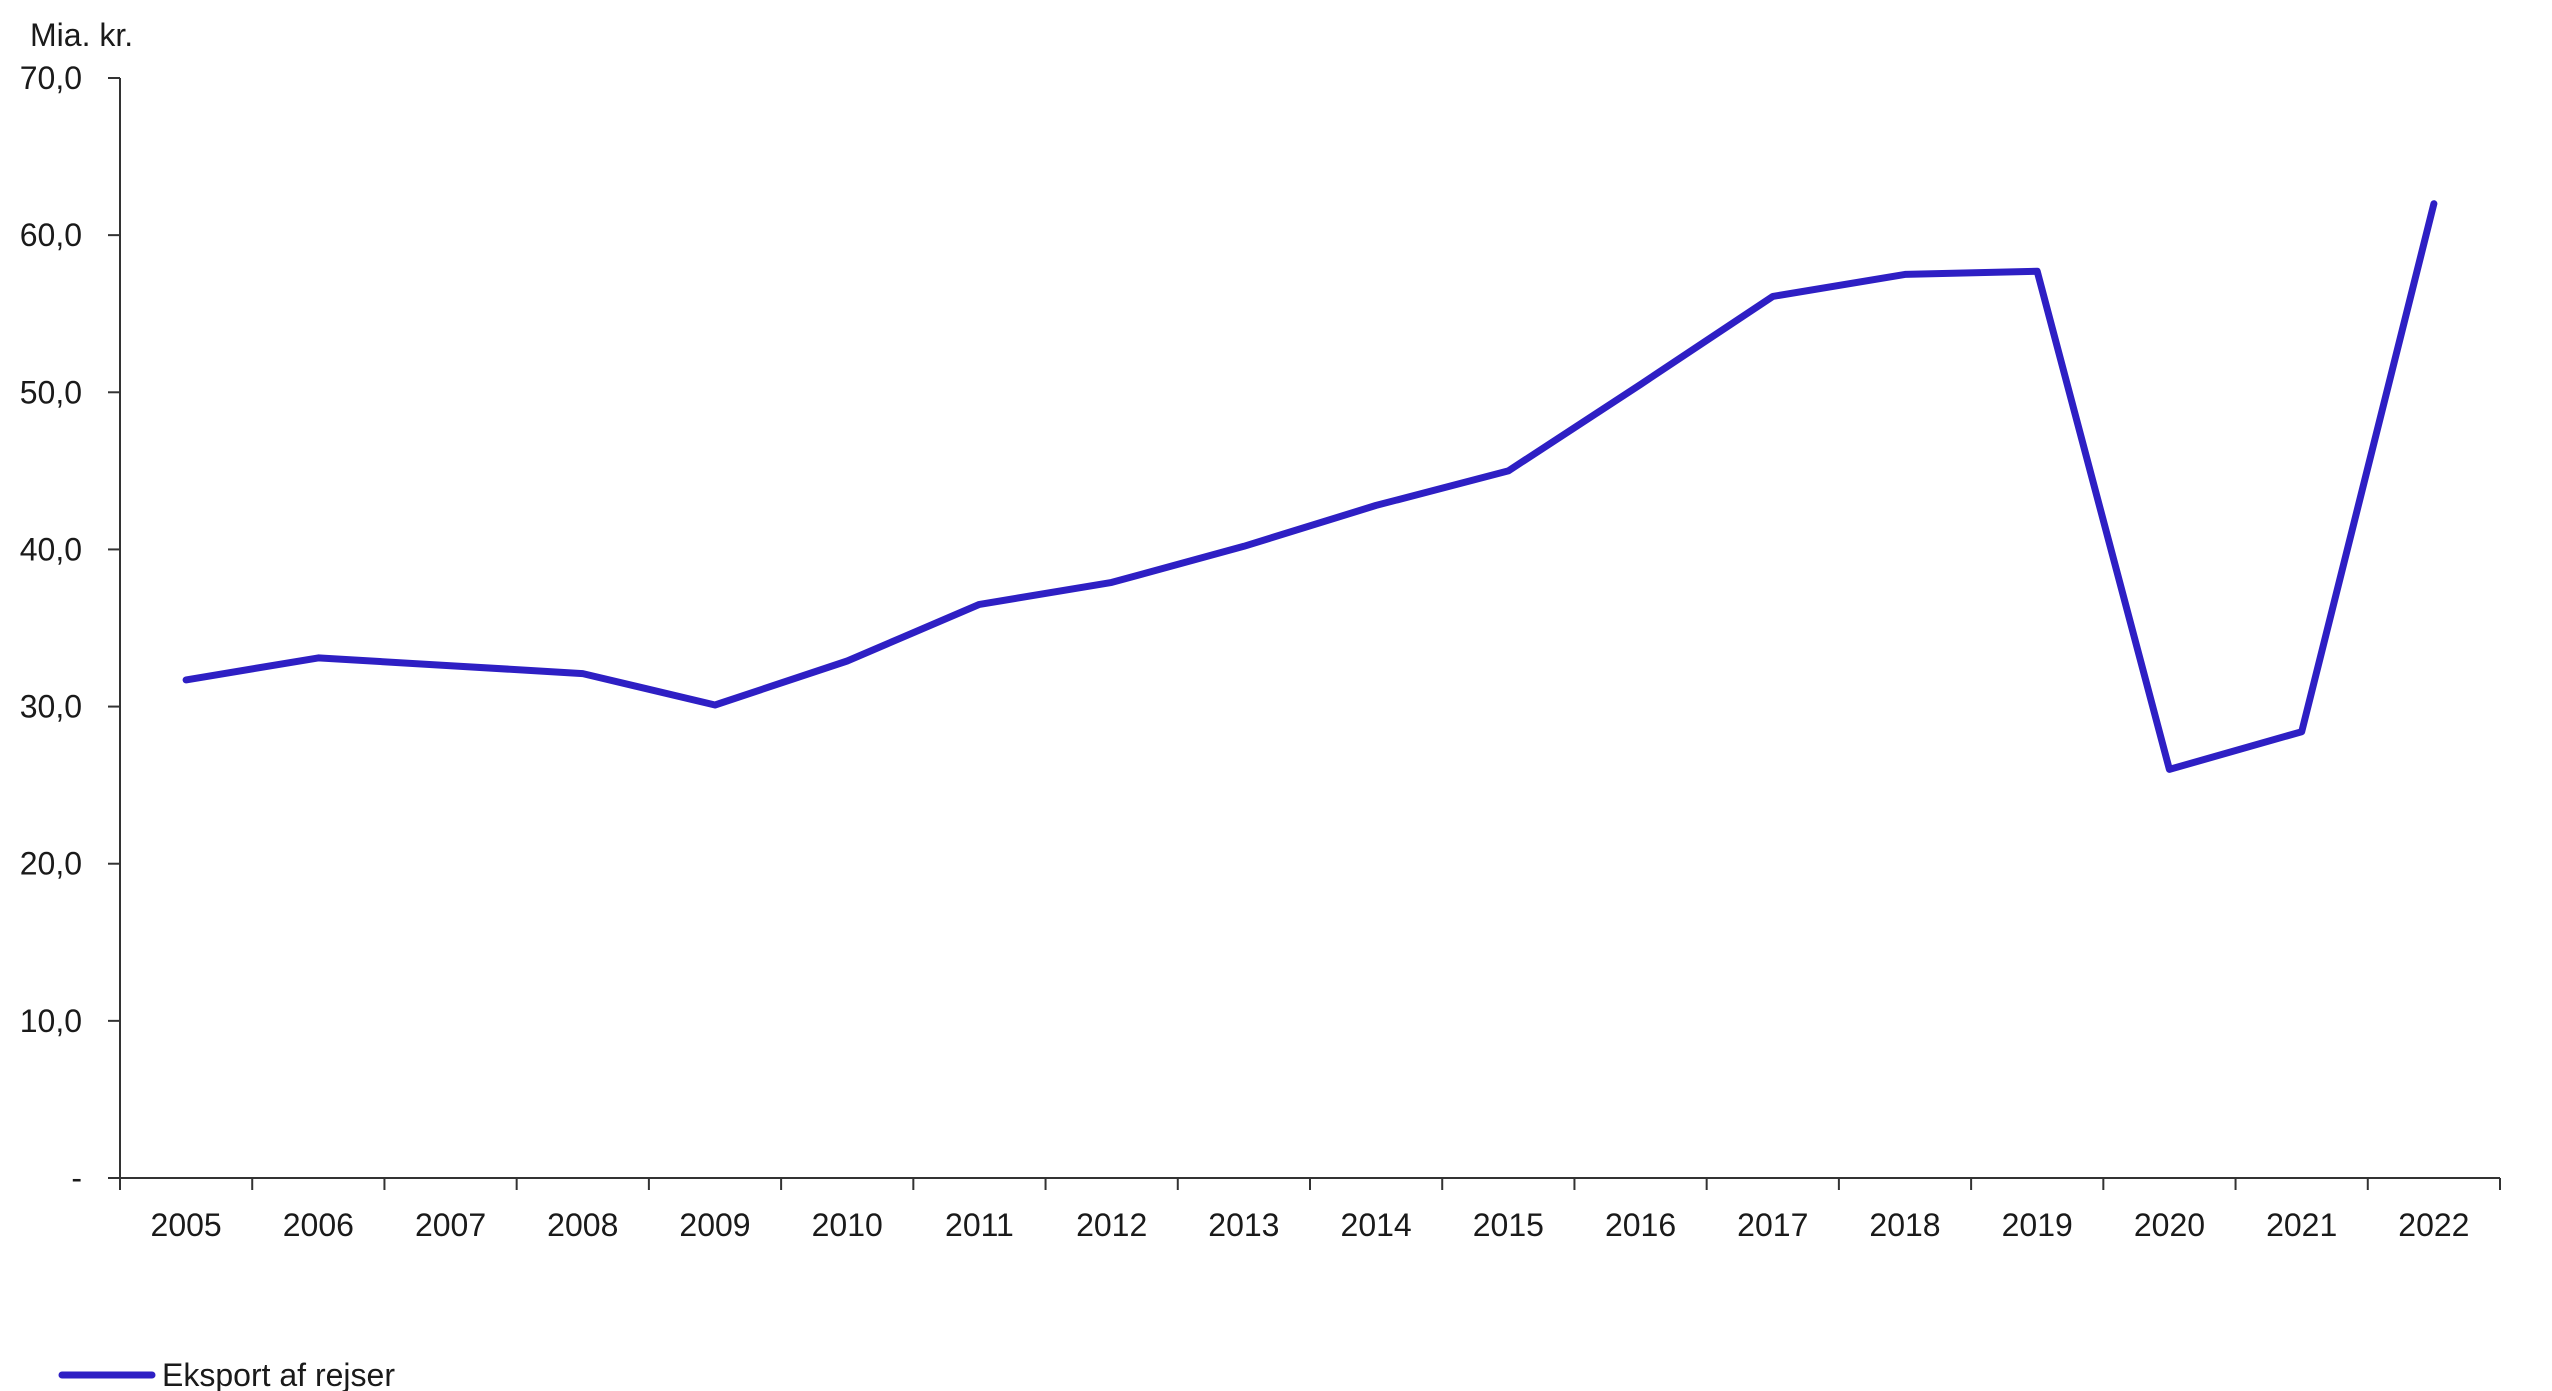 The image size is (2552, 1391). What do you see at coordinates (81, 35) in the screenshot?
I see `y-axis-unit-label: Mia. kr.` at bounding box center [81, 35].